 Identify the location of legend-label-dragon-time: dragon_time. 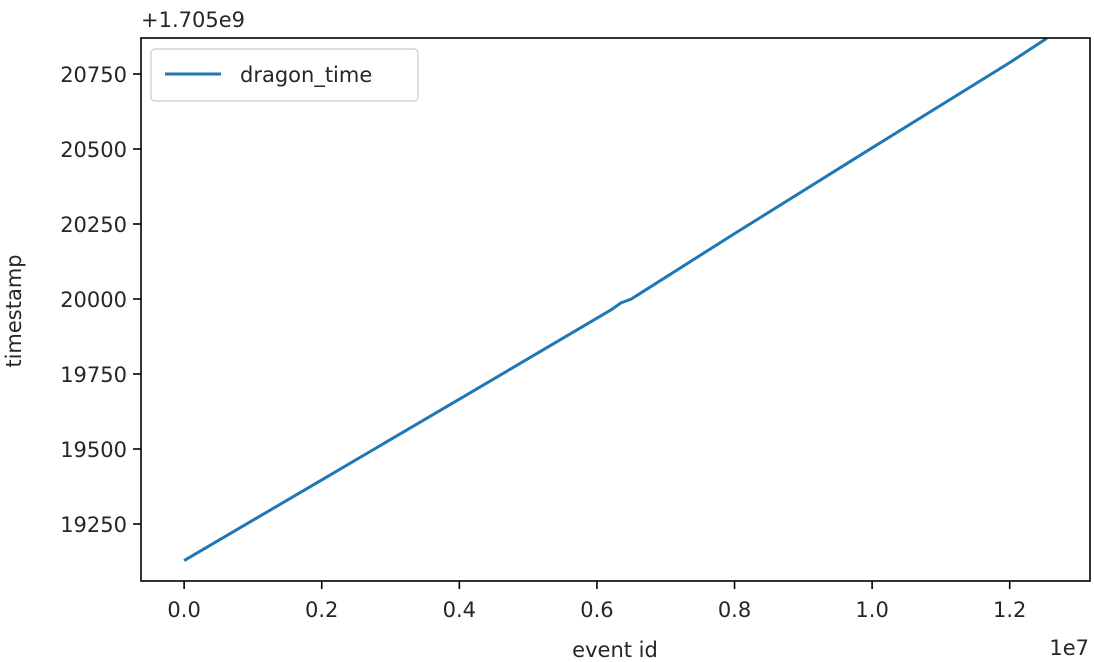
(306, 75).